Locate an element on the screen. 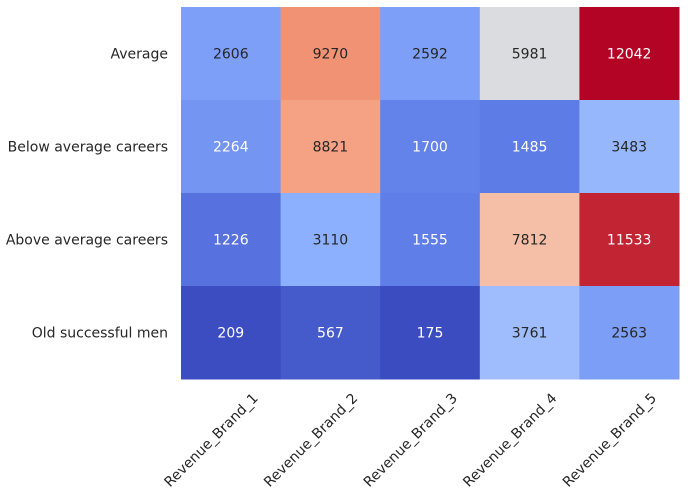  heatmap-cell-r2-c2 is located at coordinates (430, 240).